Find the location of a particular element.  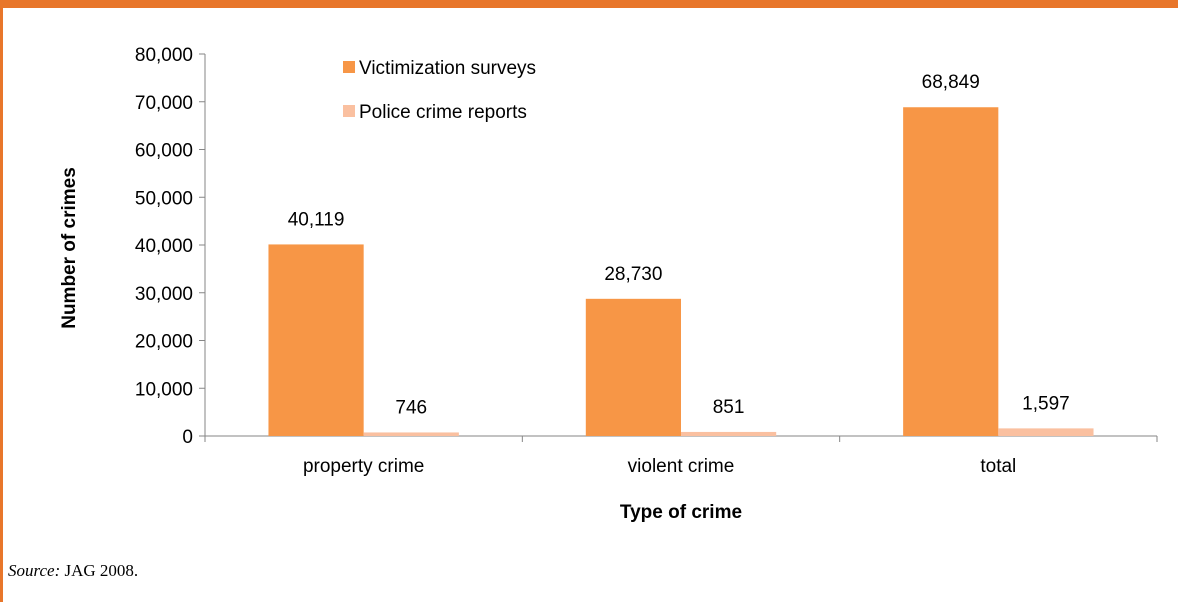

y-tick-label: 50,000 is located at coordinates (164, 198).